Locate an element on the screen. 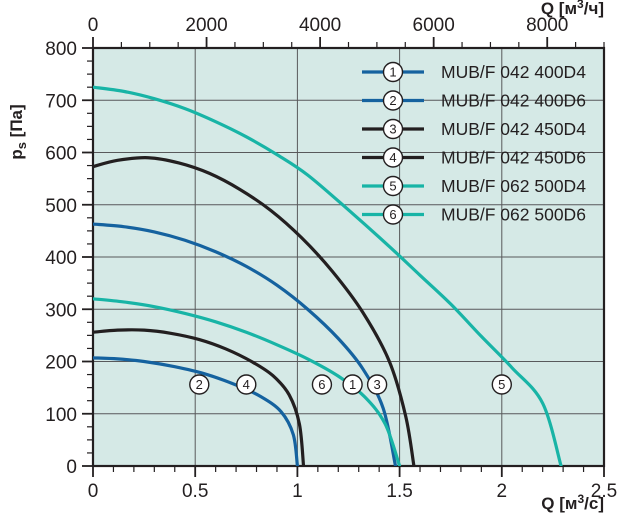 This screenshot has height=523, width=632. xtick-label-bottom: 1 is located at coordinates (297, 491).